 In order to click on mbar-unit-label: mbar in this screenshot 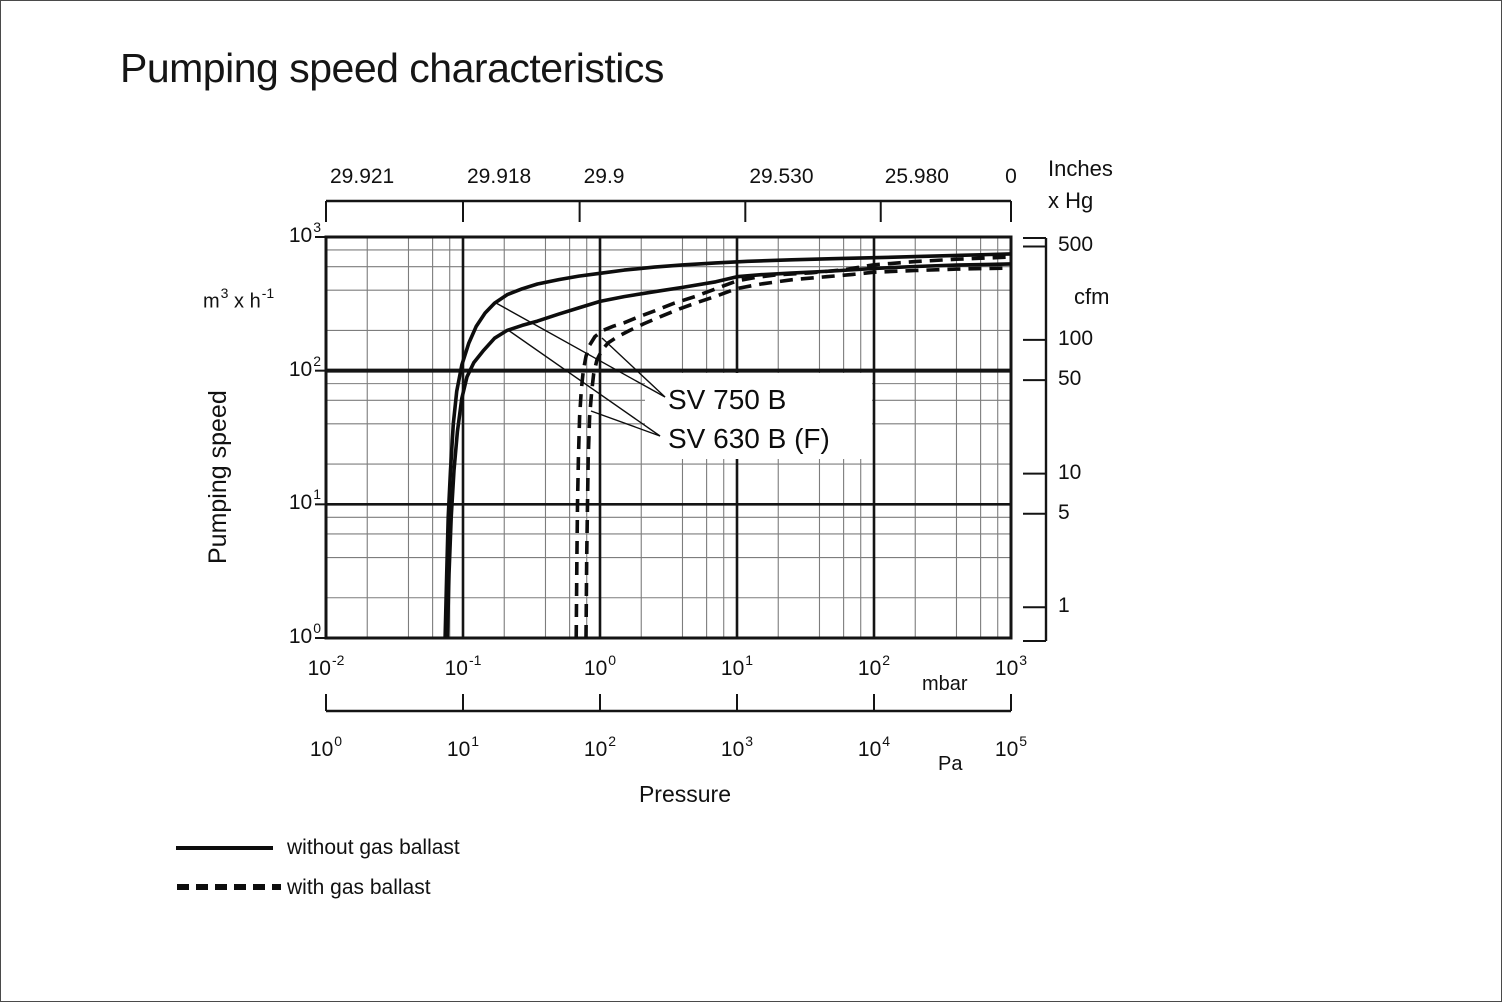, I will do `click(945, 684)`.